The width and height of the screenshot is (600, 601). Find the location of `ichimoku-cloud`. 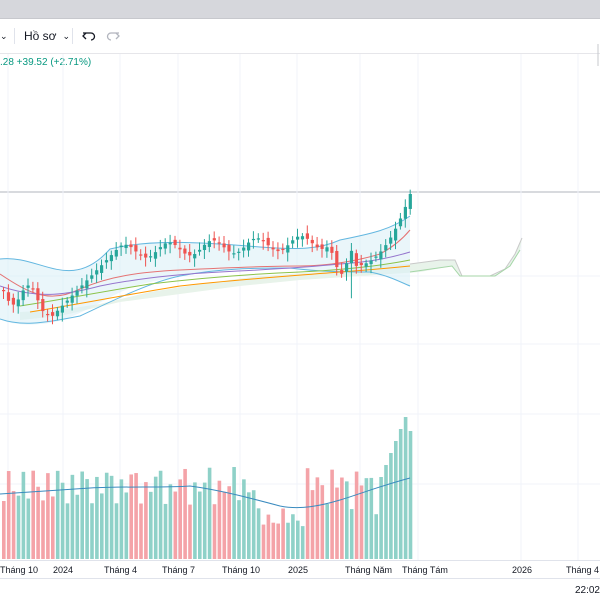

ichimoku-cloud is located at coordinates (271, 278).